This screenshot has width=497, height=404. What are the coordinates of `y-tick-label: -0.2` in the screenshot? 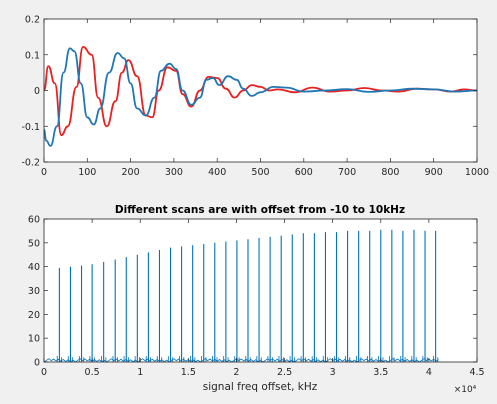 It's located at (30, 163).